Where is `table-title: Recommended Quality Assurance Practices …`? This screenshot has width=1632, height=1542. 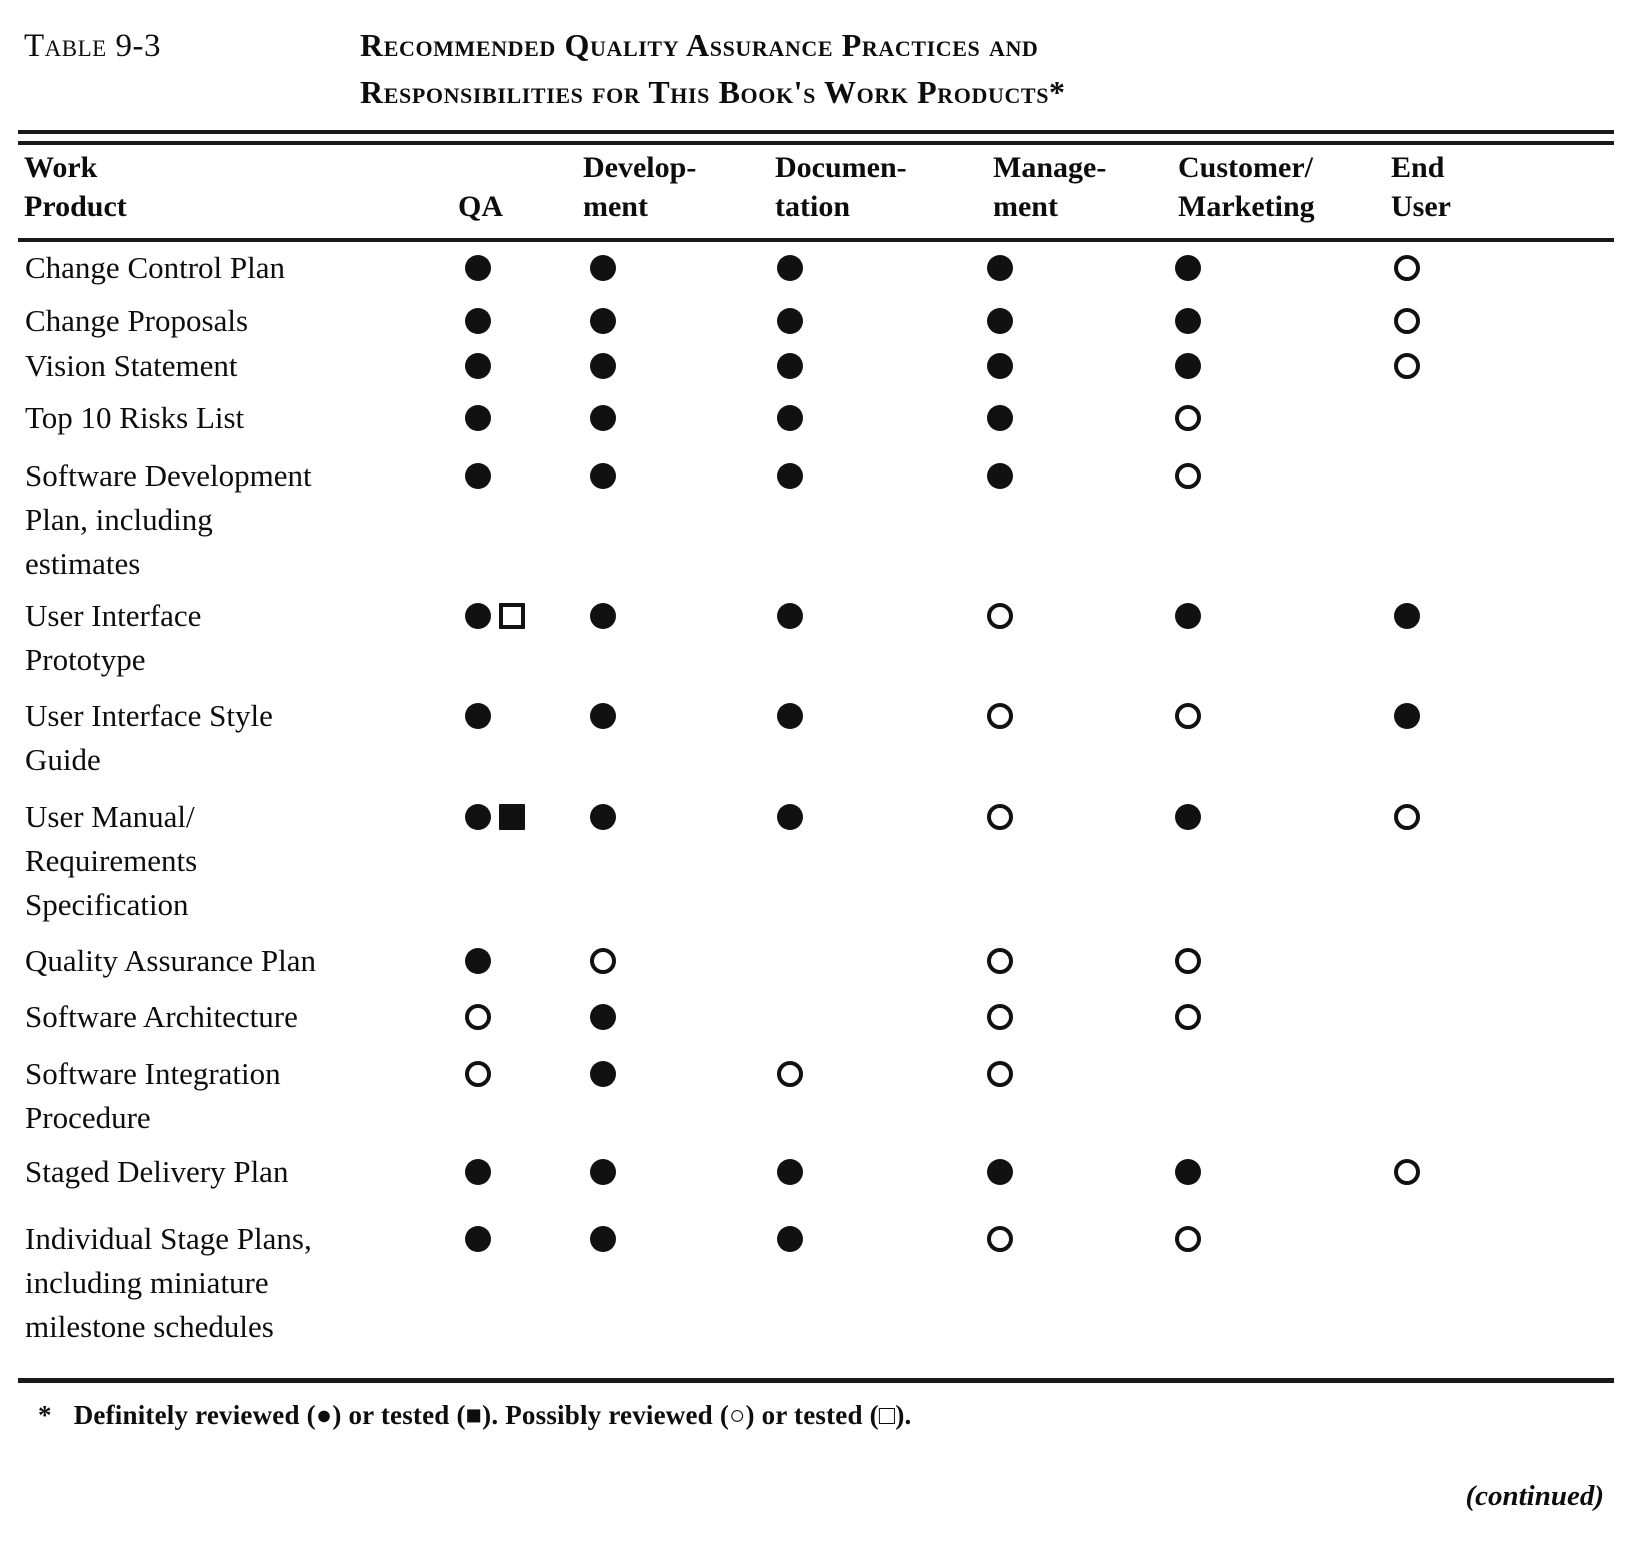
table-title: Recommended Quality Assurance Practices … is located at coordinates (860, 69).